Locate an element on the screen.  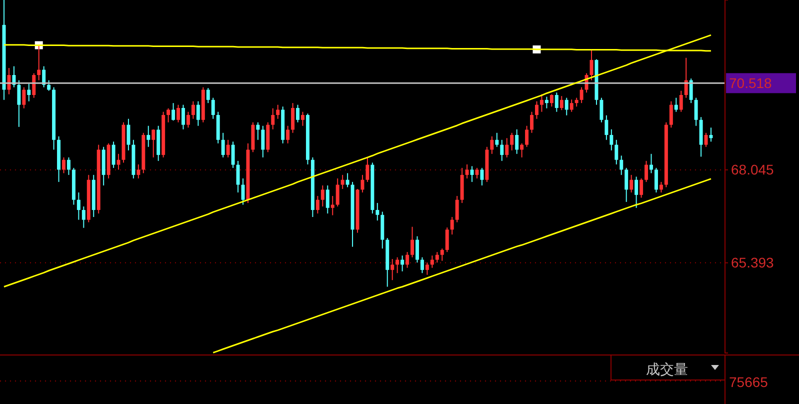
text: 成交量 is located at coordinates (667, 370).